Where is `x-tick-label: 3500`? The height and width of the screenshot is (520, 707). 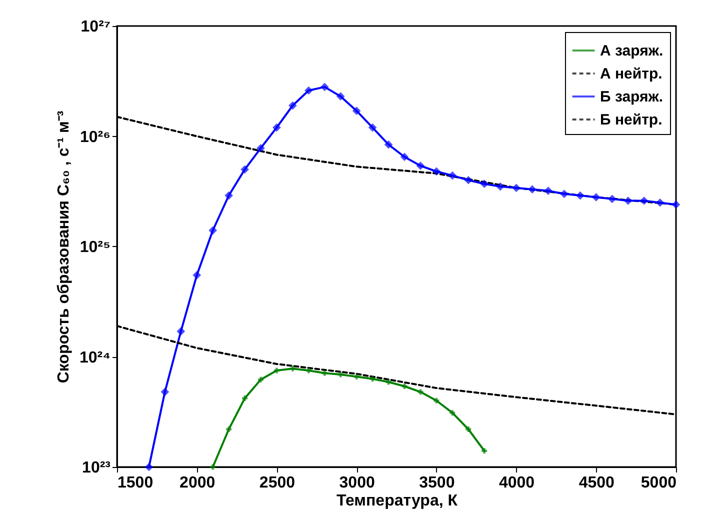
x-tick-label: 3500 is located at coordinates (437, 483).